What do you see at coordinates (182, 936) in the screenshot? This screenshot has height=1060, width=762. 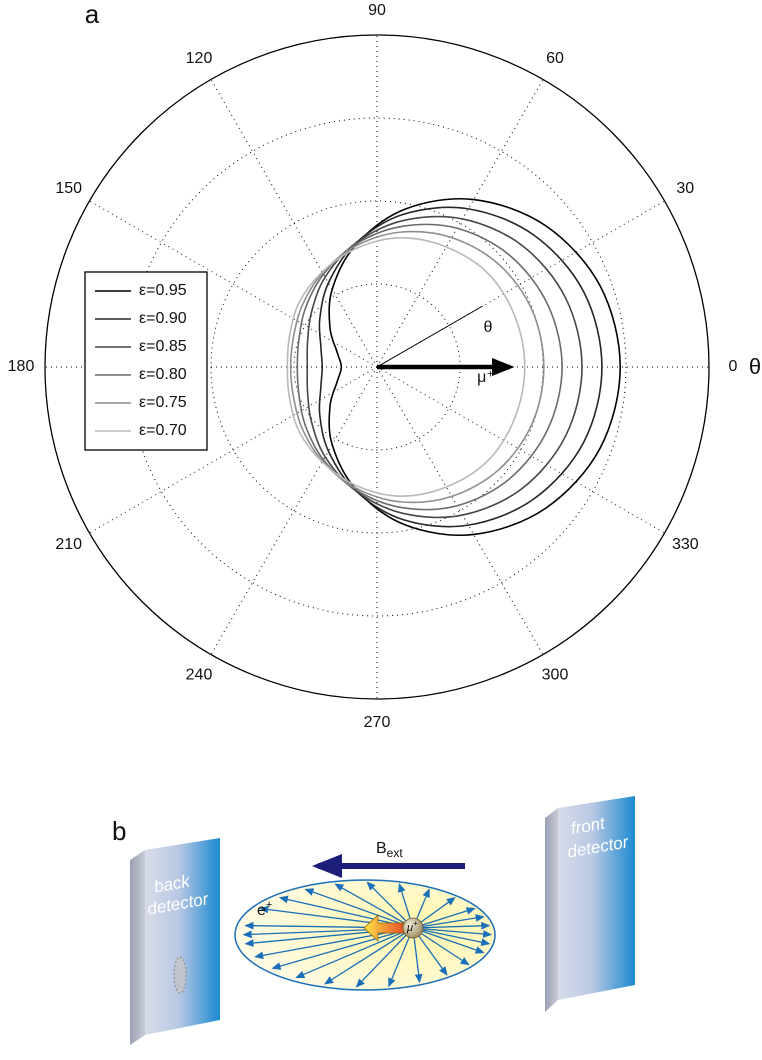 I see `back-detector` at bounding box center [182, 936].